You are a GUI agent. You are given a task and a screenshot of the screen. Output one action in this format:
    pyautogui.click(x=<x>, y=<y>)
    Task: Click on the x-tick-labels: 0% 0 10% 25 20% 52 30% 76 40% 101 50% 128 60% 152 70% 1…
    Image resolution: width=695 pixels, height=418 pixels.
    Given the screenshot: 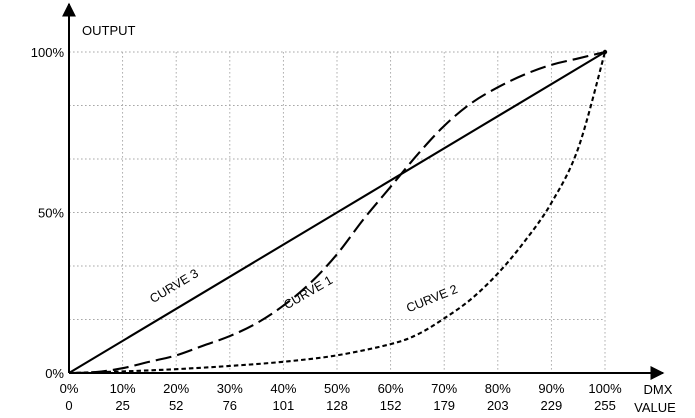 What is the action you would take?
    pyautogui.click(x=341, y=397)
    